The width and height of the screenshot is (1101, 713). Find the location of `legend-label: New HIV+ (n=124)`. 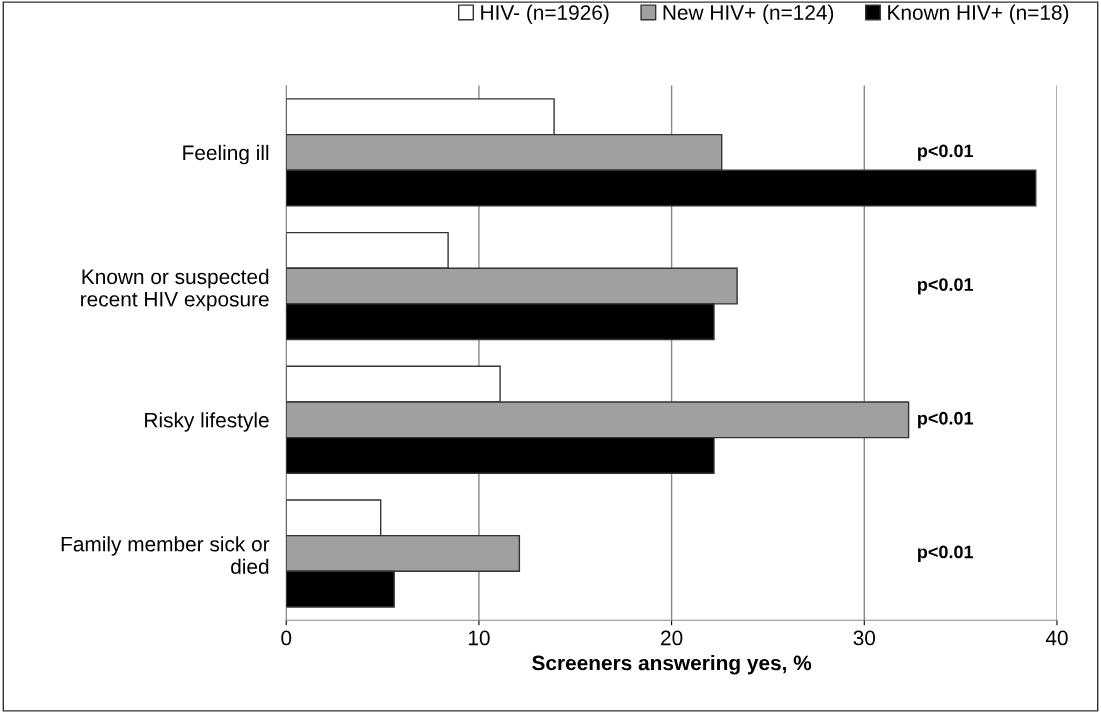

legend-label: New HIV+ (n=124) is located at coordinates (748, 14).